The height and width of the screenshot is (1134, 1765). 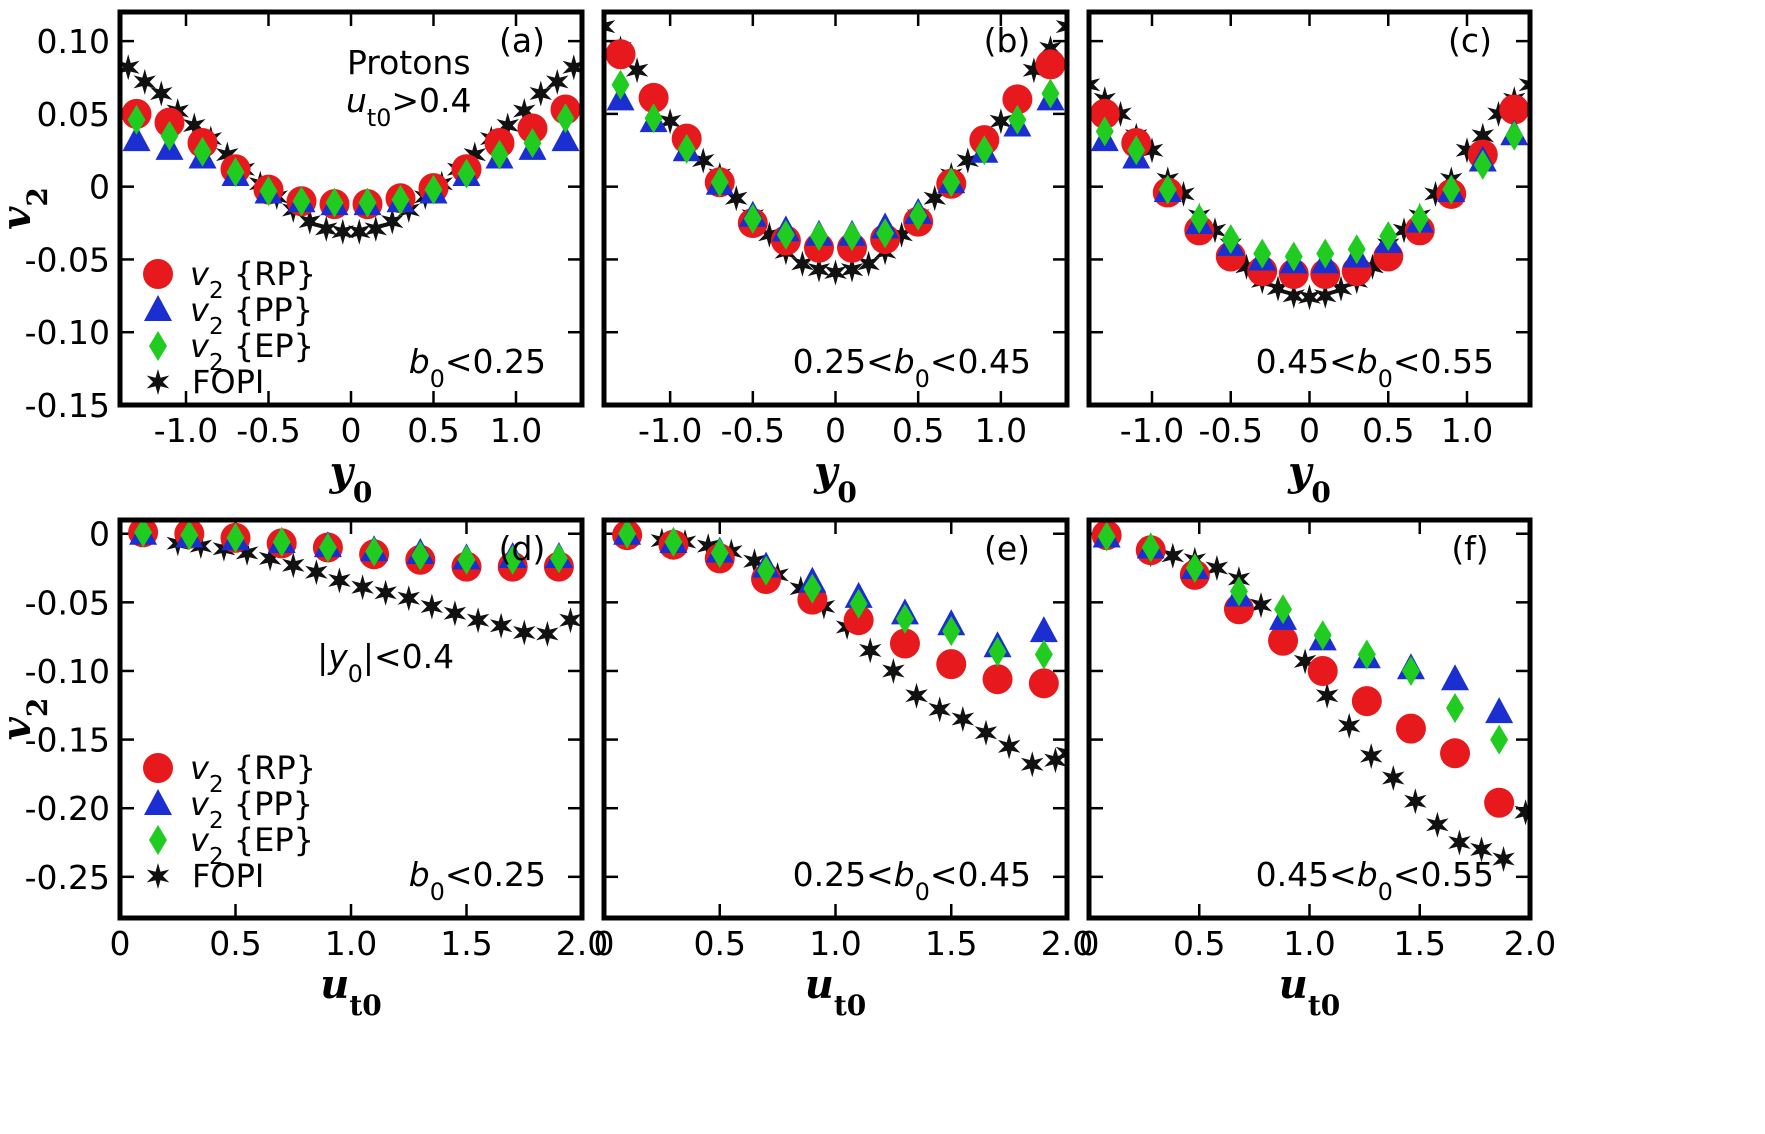 I want to click on legend: v2 {RP}v2 {PP}v2 {EP}FOPI, so click(x=229, y=328).